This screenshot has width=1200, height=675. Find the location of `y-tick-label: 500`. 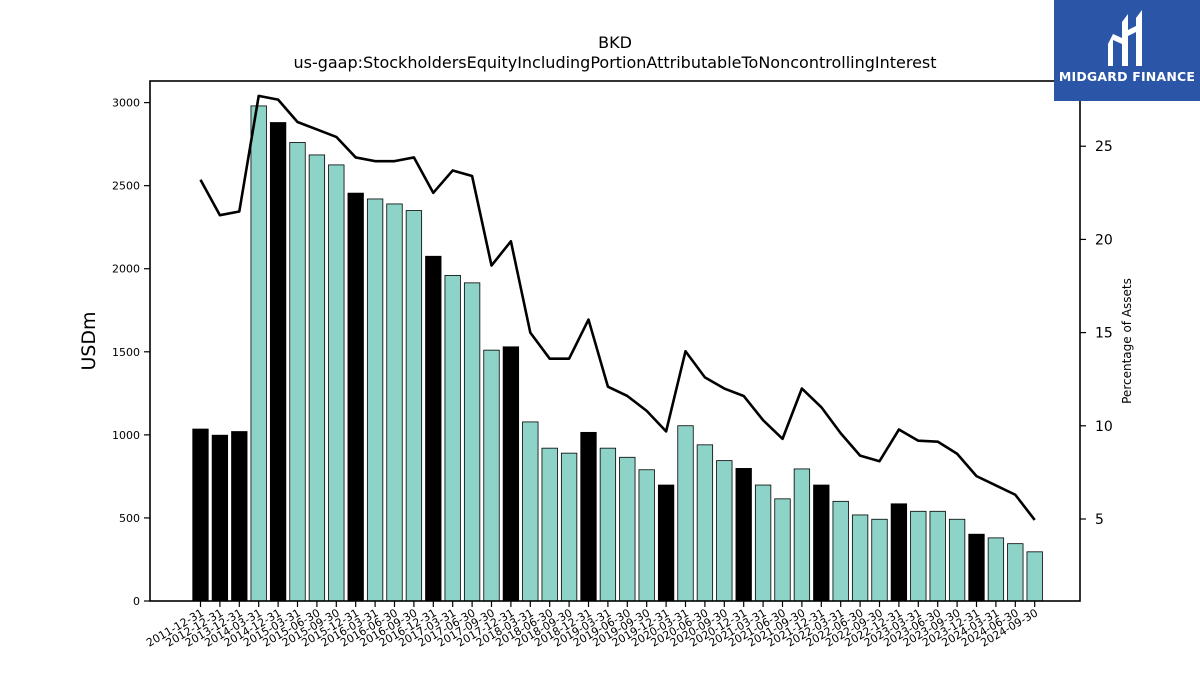

y-tick-label: 500 is located at coordinates (129, 518).